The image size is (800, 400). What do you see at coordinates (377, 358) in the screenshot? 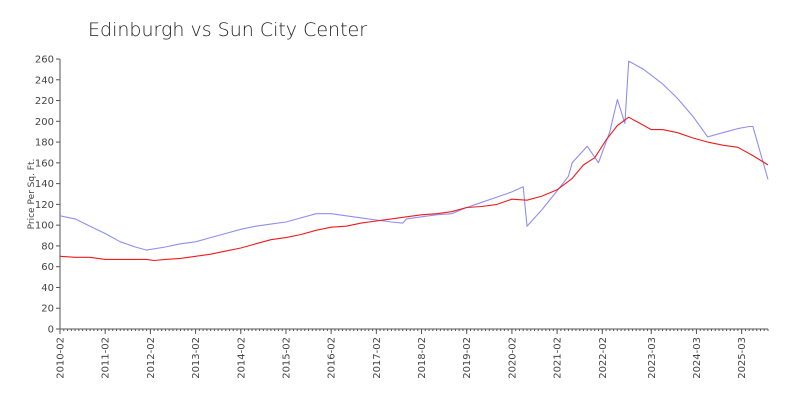
I see `x-tick-label: 2017-02` at bounding box center [377, 358].